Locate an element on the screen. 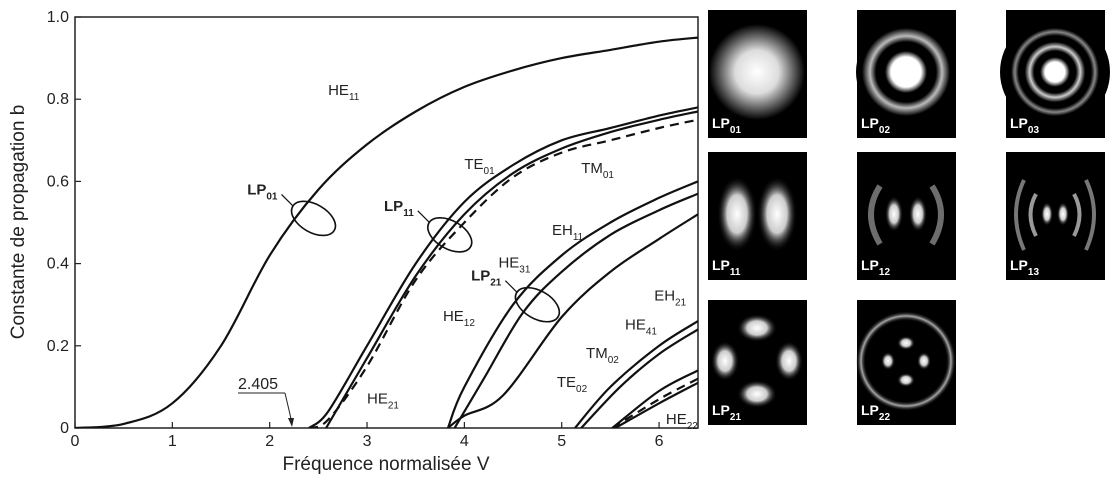  curve-label-he12: HE12 is located at coordinates (459, 318).